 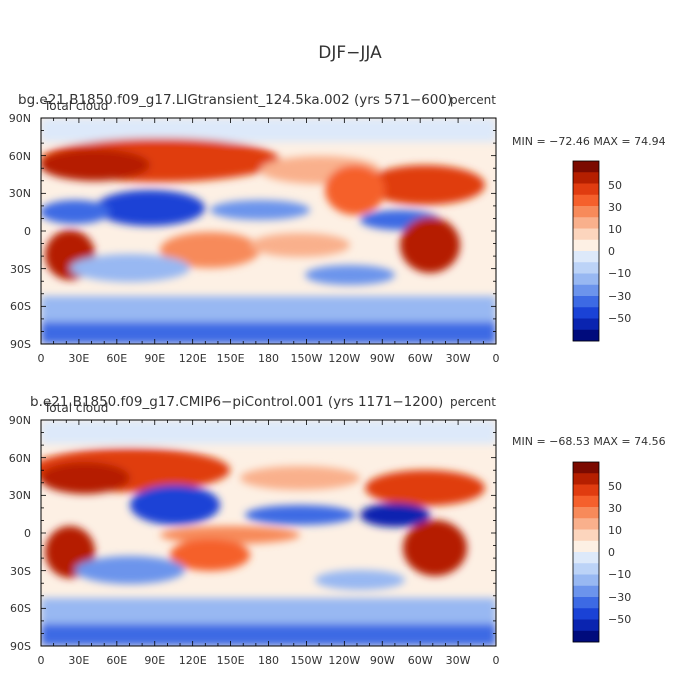 I want to click on panel-1-xtick-10: 60W, so click(x=420, y=358).